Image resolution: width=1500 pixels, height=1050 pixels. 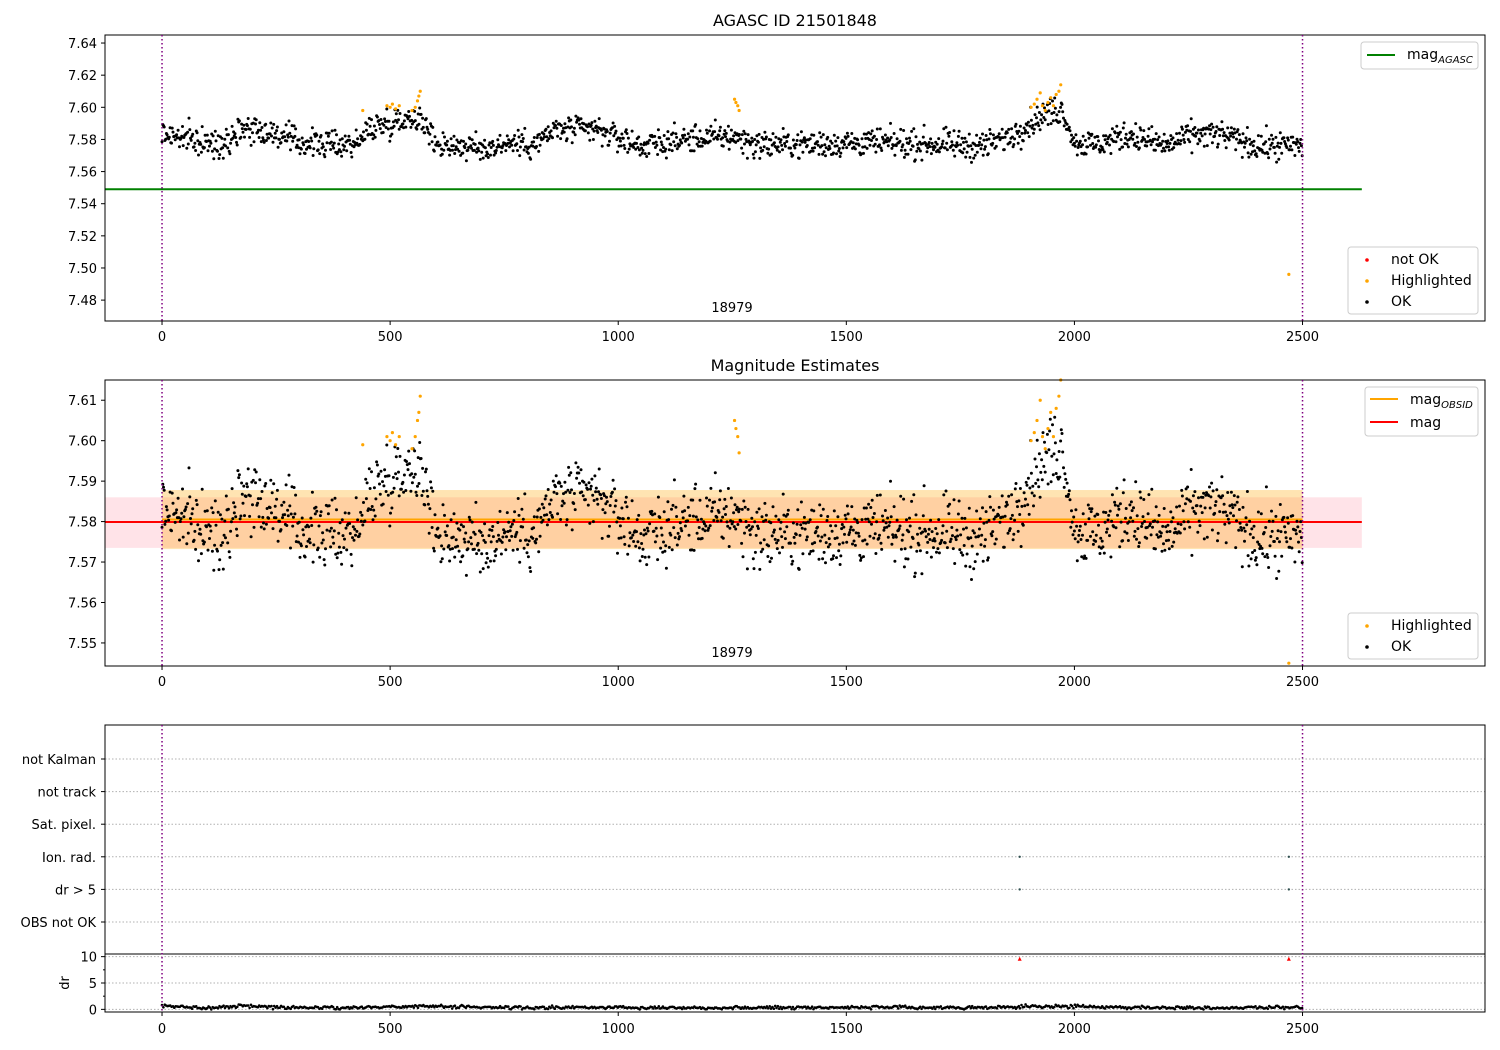 I want to click on x-tick-label: 500, so click(x=390, y=337).